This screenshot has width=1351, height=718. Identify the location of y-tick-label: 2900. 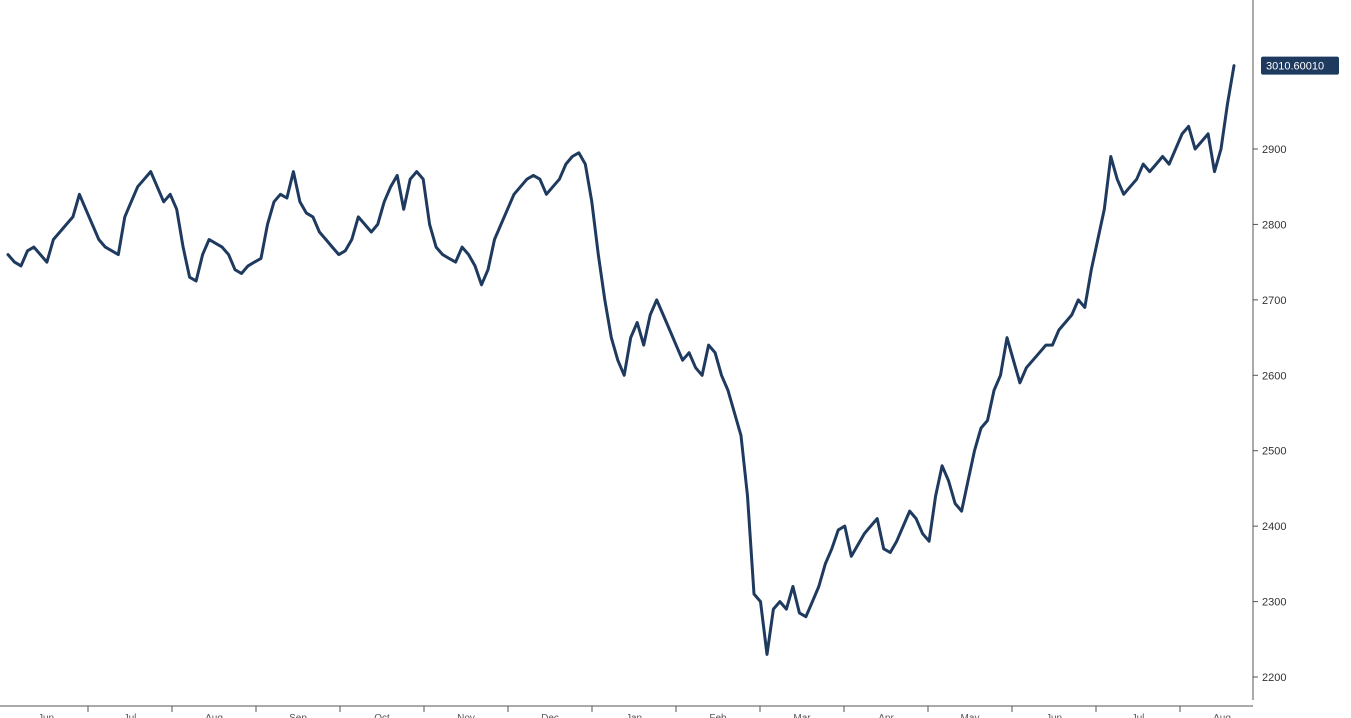
(1274, 150).